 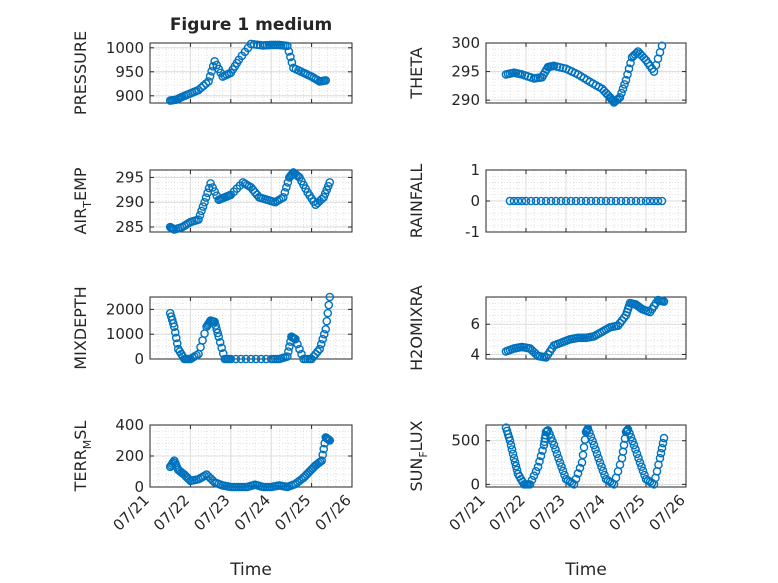 I want to click on subplot-theta: 290 295 300 THETA, so click(x=547, y=71).